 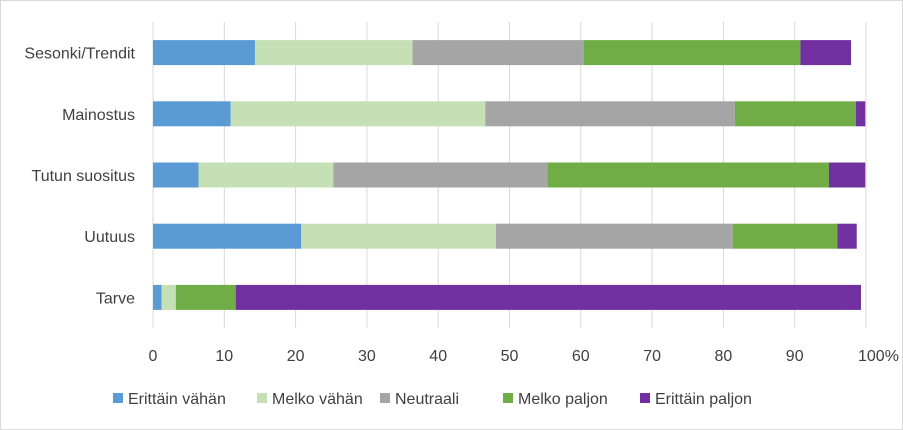 What do you see at coordinates (524, 356) in the screenshot?
I see `x-axis-ticks: 0 10 20 30 40 50 60 70 80 90 100%` at bounding box center [524, 356].